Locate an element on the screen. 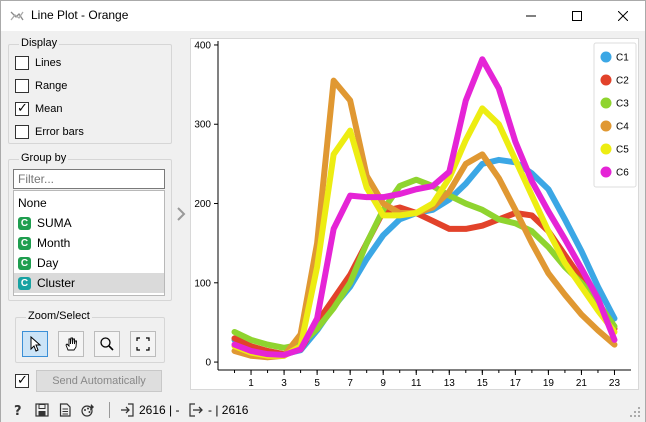  legend-marker-c6 is located at coordinates (606, 172).